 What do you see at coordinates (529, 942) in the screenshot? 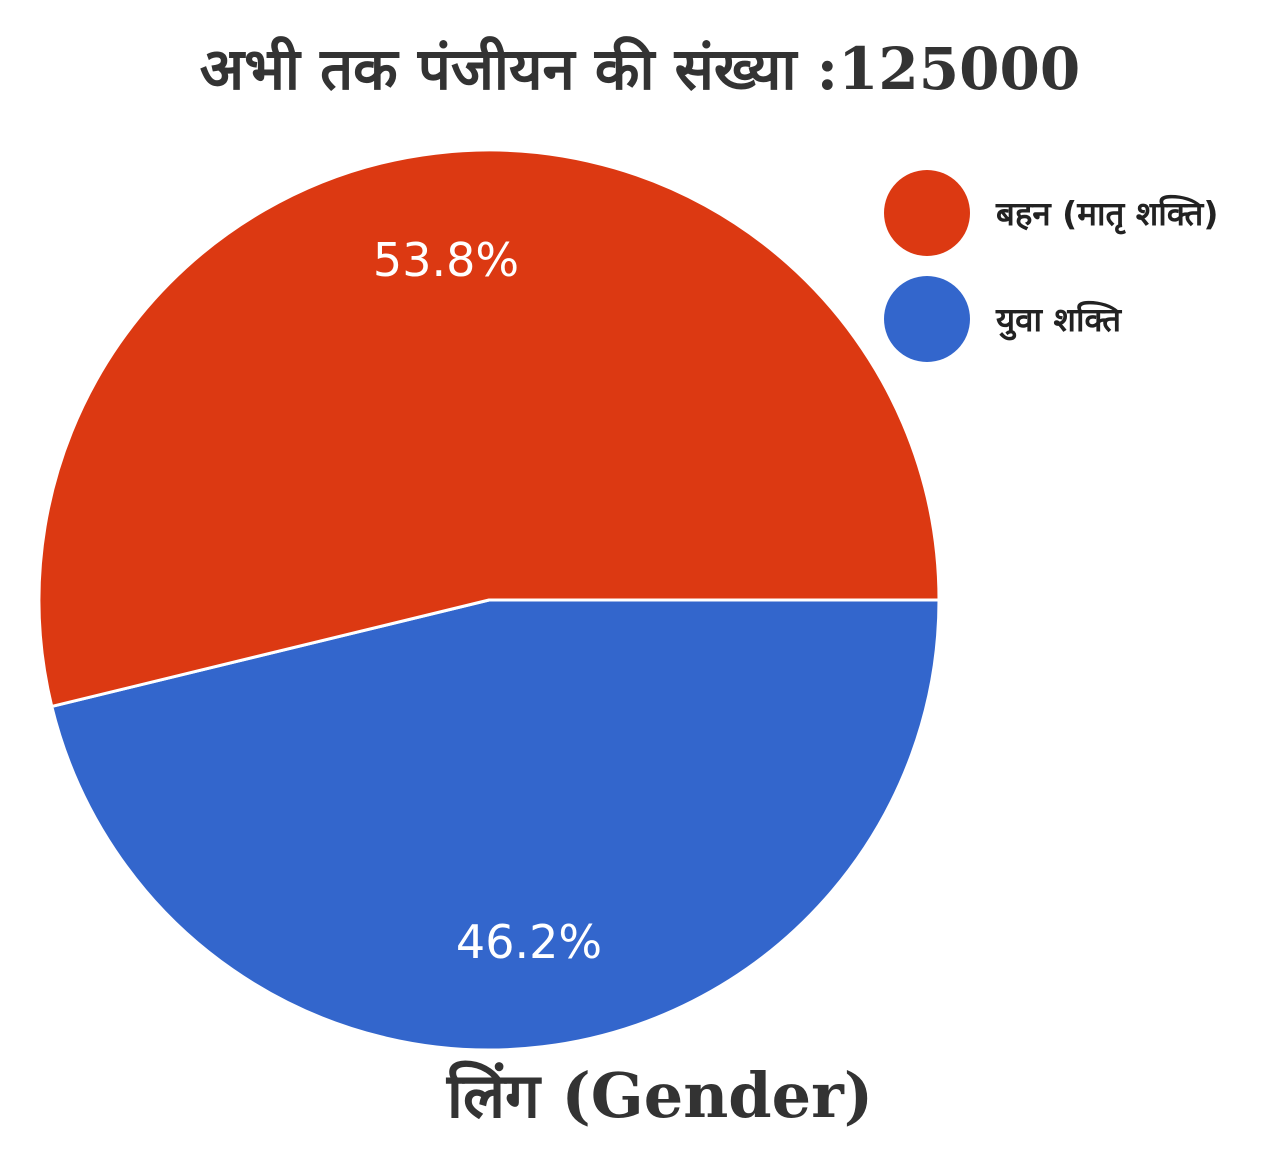
I see `slice-label-youth: 46.2%` at bounding box center [529, 942].